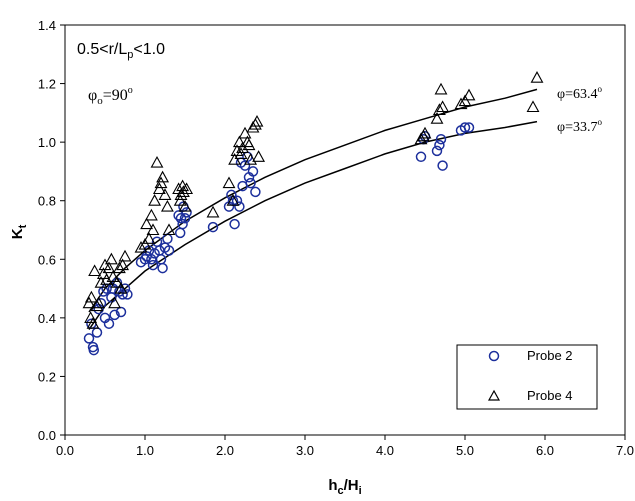  Describe the element at coordinates (579, 126) in the screenshot. I see `curve-label-lower: φ=33.7o` at that location.